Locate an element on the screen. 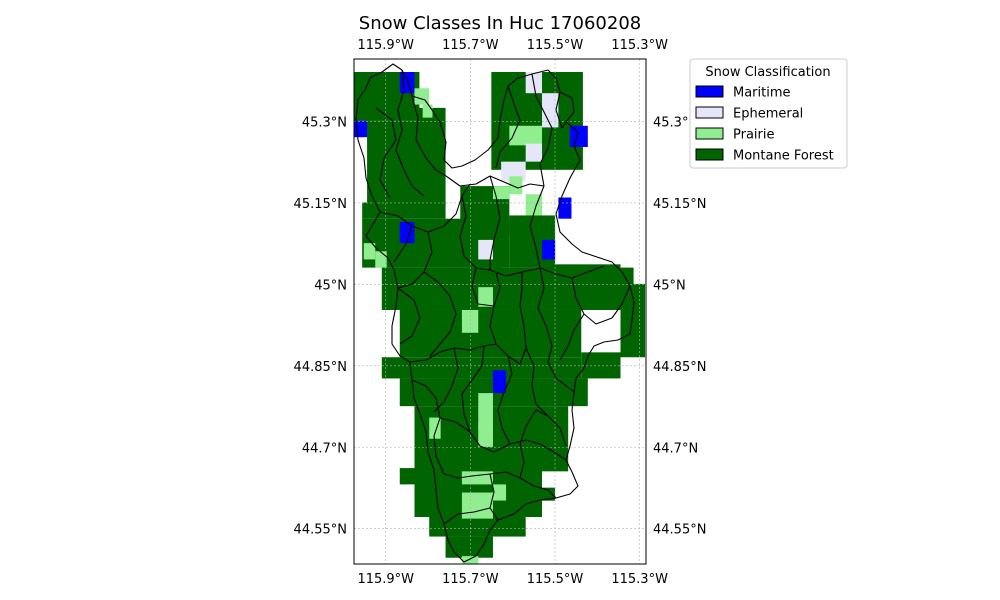  y-axis-right: 45.3°N 45.15°N 45°N 44.85°N 44.7°N 44.55°N is located at coordinates (679, 326).